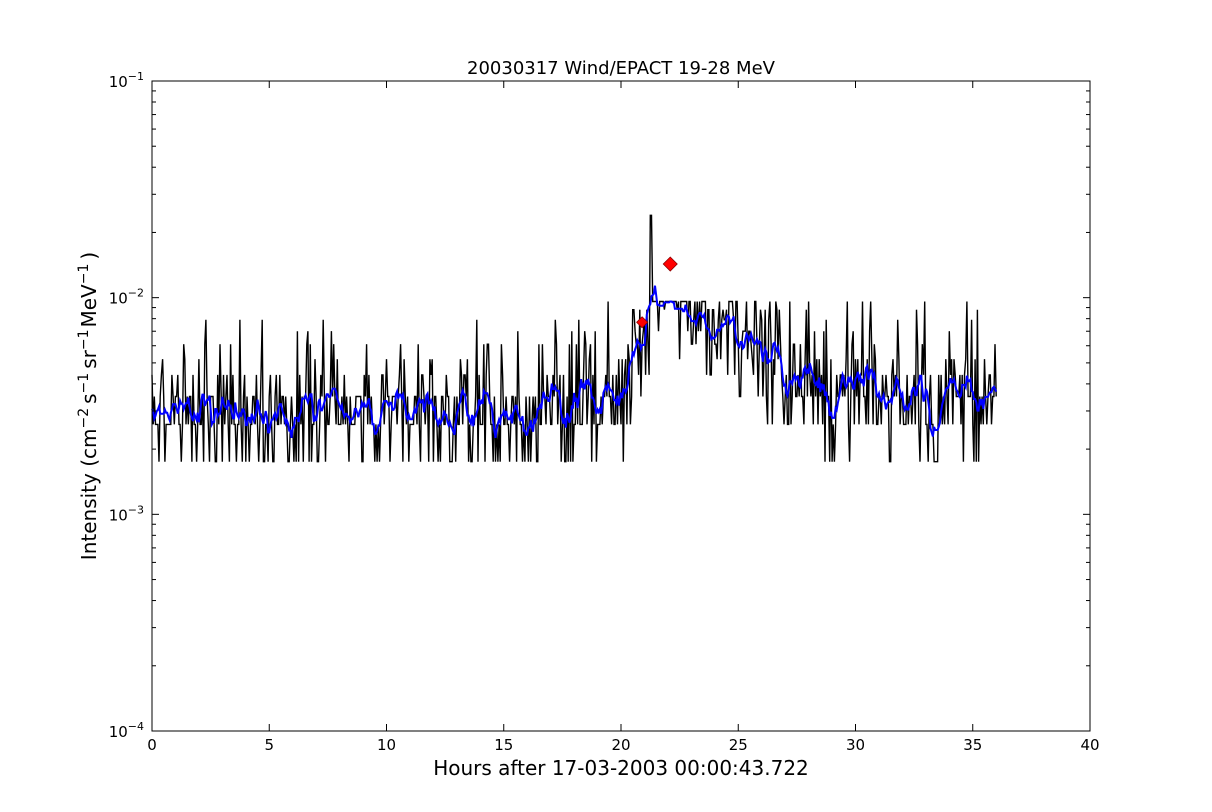  Describe the element at coordinates (621, 68) in the screenshot. I see `chart-title: 20030317 Wind/EPACT 19-28 MeV` at that location.